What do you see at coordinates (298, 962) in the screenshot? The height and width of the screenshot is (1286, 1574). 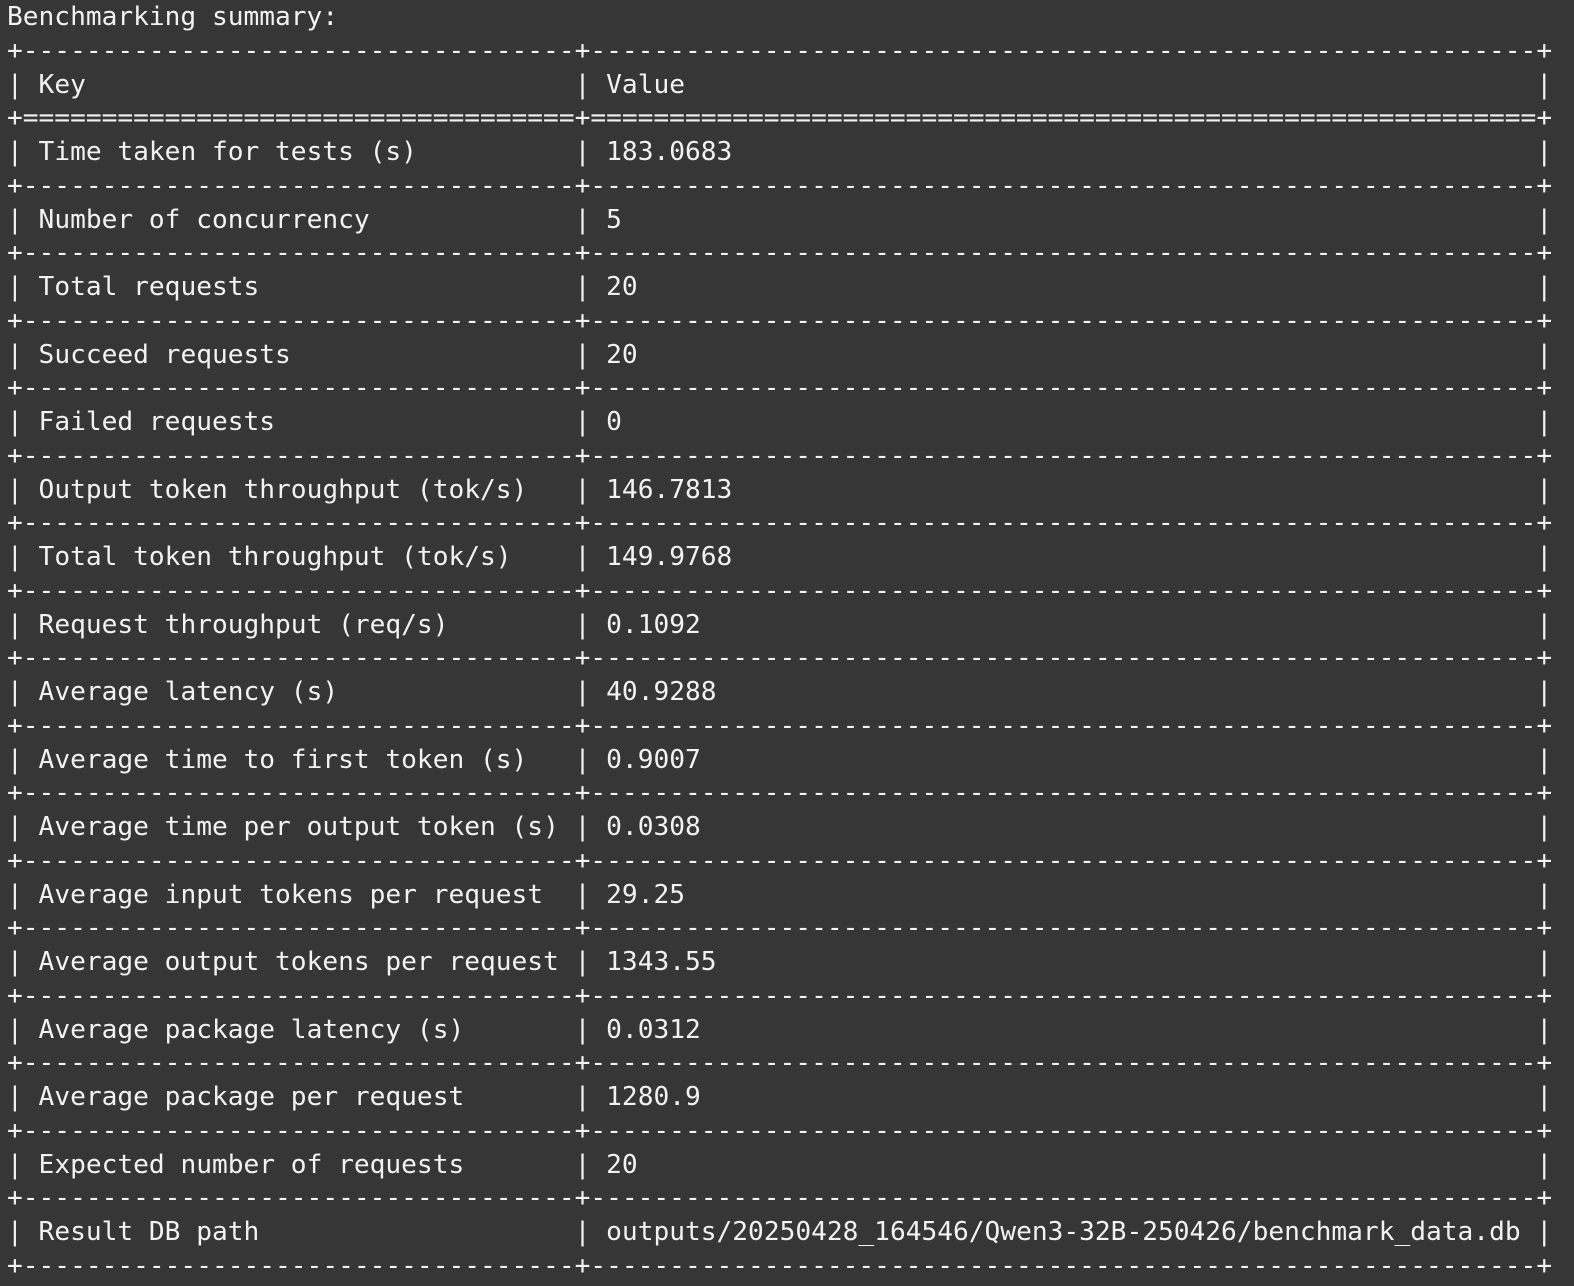 I see `key-cell: Average output tokens per request` at bounding box center [298, 962].